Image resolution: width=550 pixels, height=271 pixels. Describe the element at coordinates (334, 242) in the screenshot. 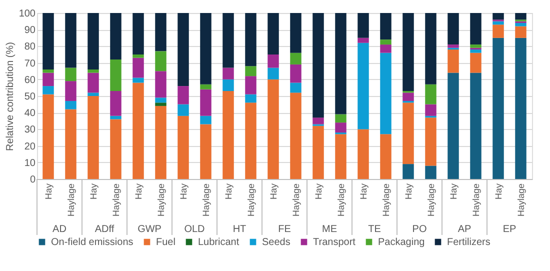

I see `legend-label: Transport` at that location.